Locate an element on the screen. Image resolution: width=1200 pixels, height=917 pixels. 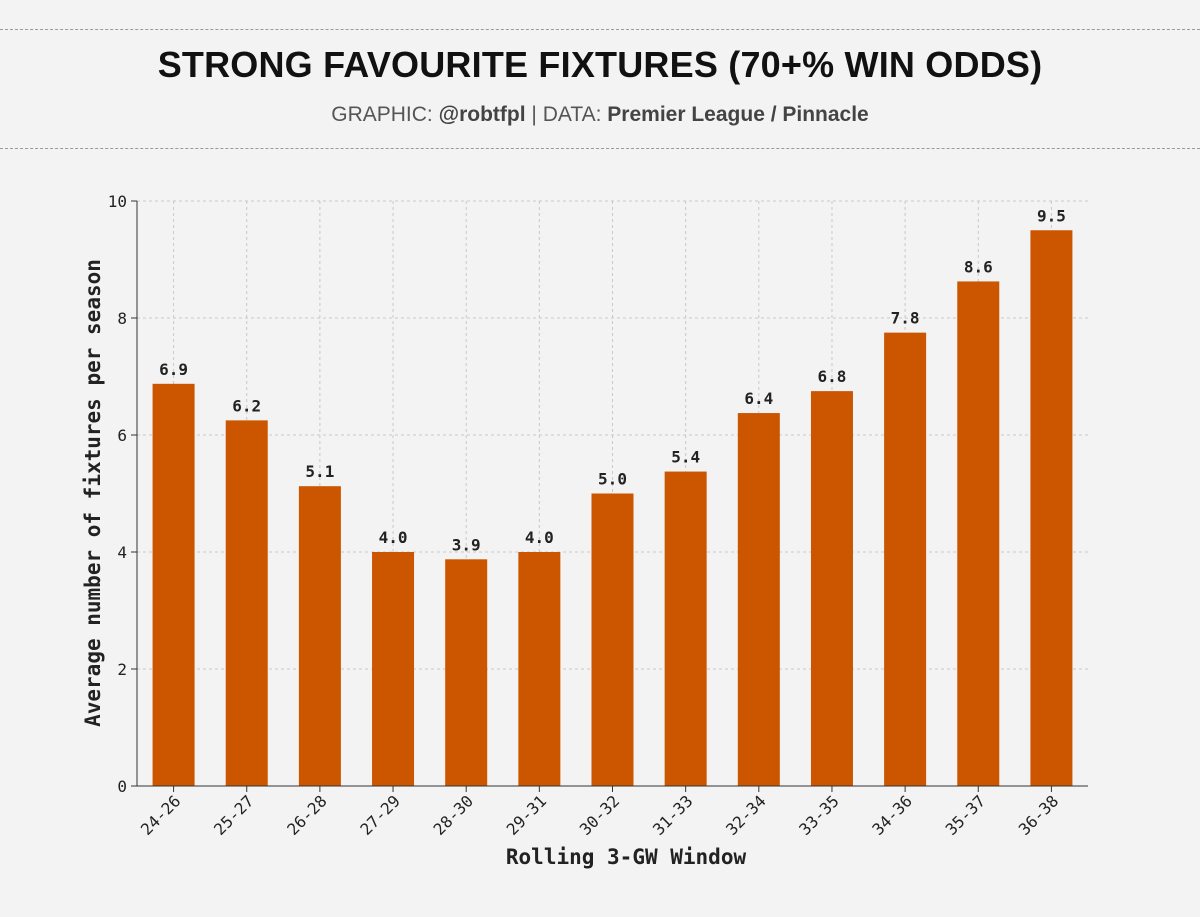
bar-value-label: 5.0 is located at coordinates (612, 479).